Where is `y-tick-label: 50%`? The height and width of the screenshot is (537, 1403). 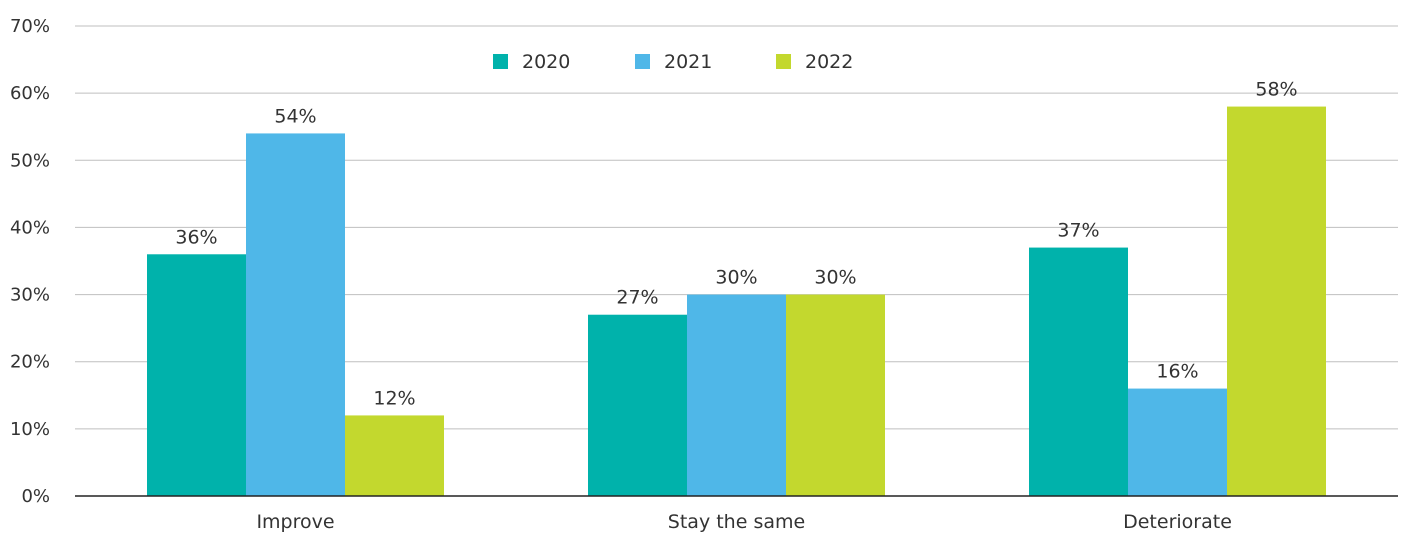
y-tick-label: 50% is located at coordinates (30, 160).